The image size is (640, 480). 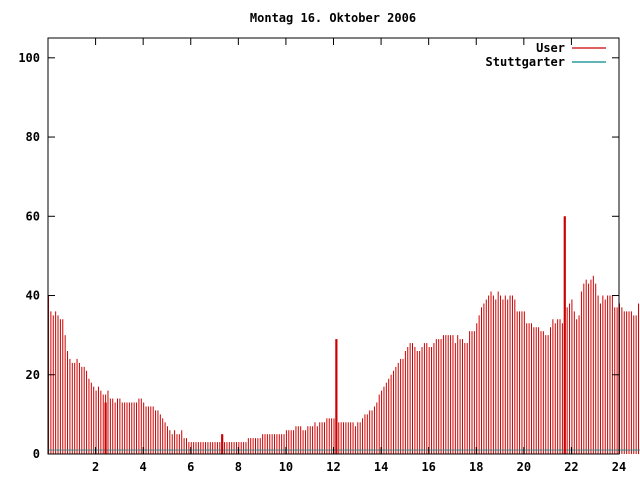 What do you see at coordinates (550, 48) in the screenshot?
I see `legend-label-user: User` at bounding box center [550, 48].